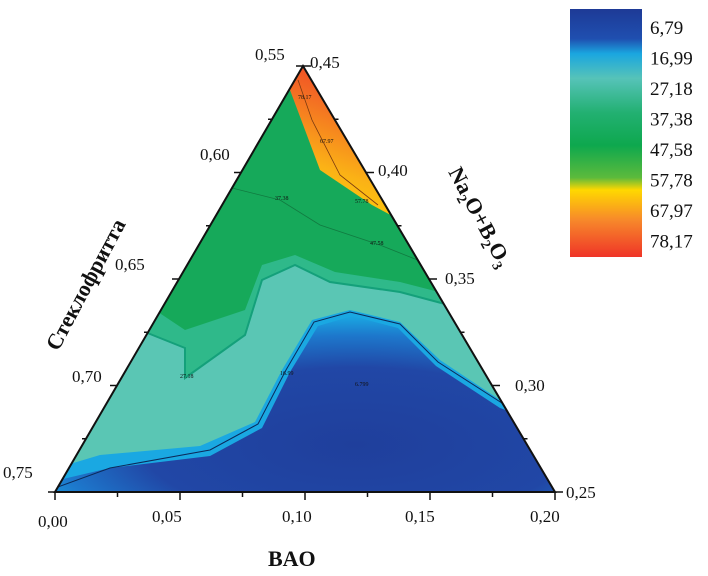  I want to click on tick-label: 0,40, so click(393, 170).